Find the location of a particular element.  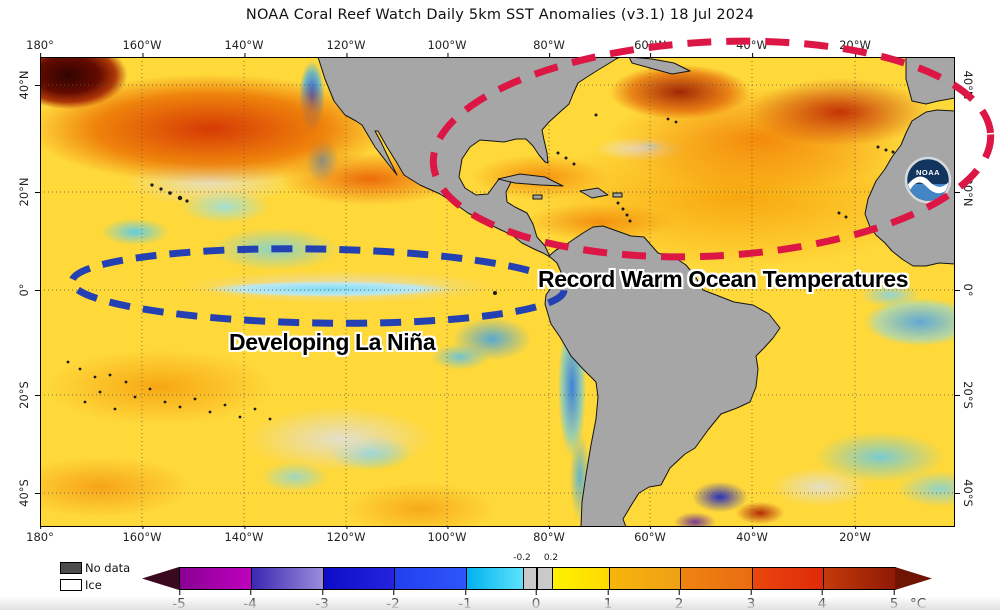

axis-label-bottom: 60°W is located at coordinates (650, 534).